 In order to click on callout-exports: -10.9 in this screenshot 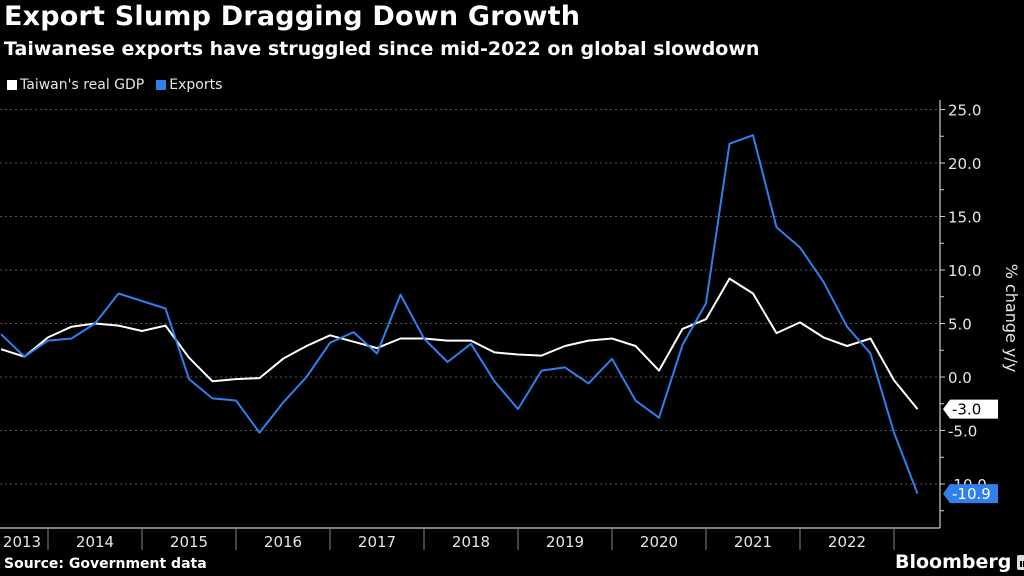, I will do `click(970, 494)`.